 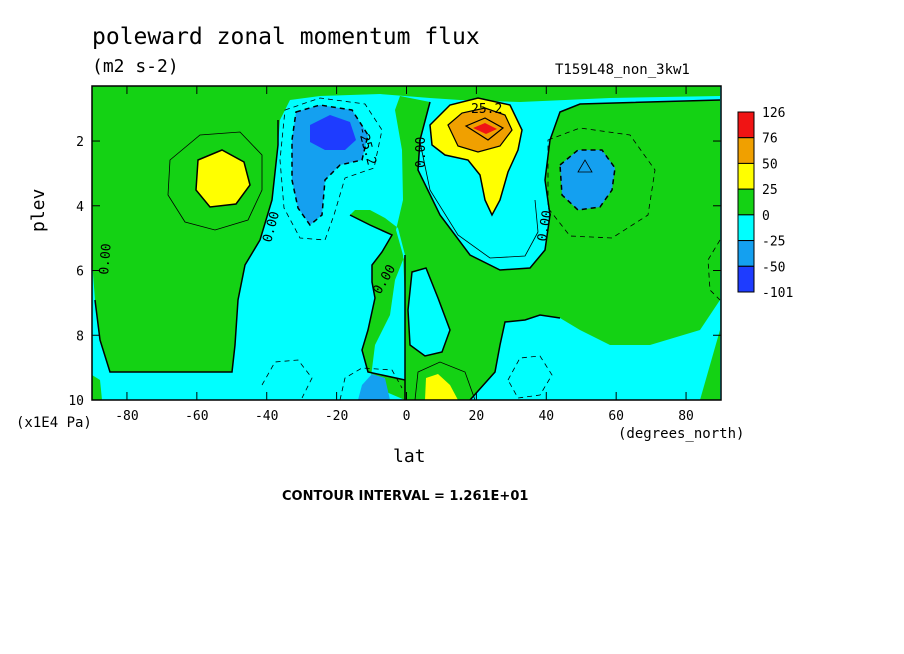 What do you see at coordinates (409, 456) in the screenshot?
I see `x-axis-label: lat` at bounding box center [409, 456].